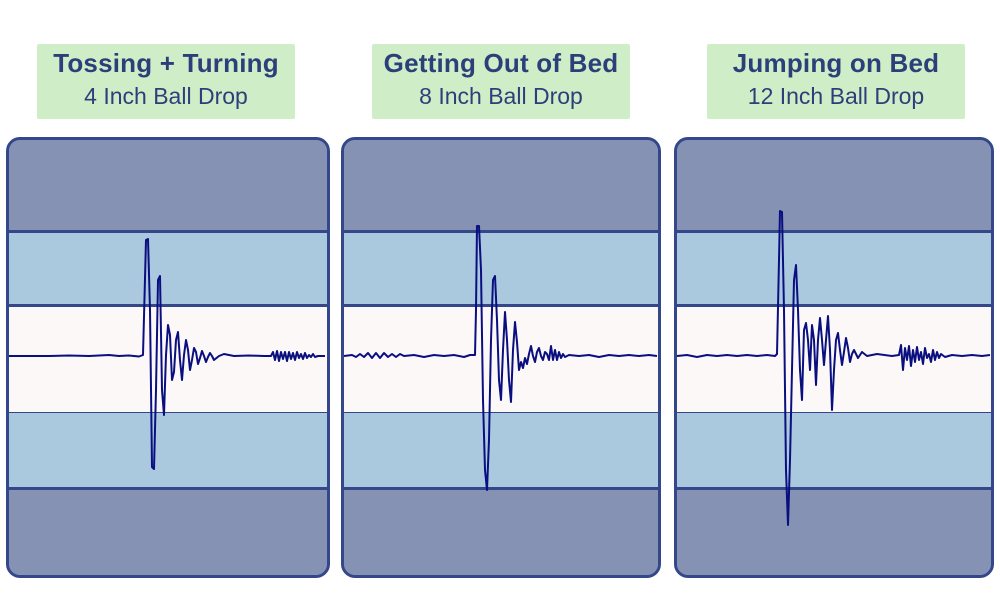 This screenshot has height=607, width=1000. Describe the element at coordinates (836, 63) in the screenshot. I see `label-title: Jumping on Bed` at that location.